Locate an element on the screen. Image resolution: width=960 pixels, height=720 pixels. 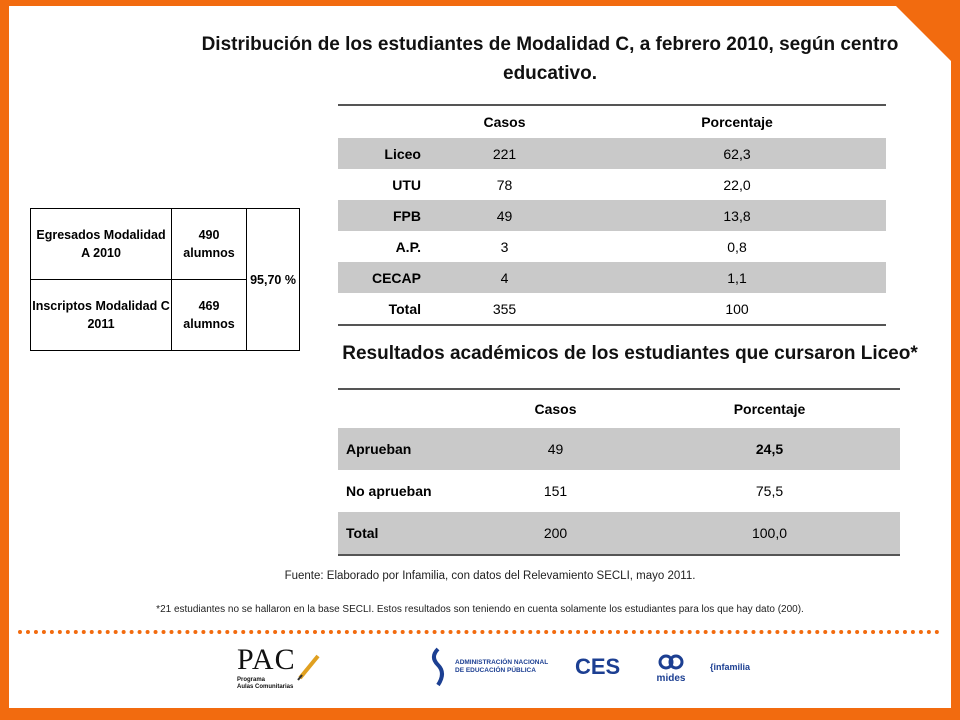
mides-logo: mides is located at coordinates (671, 667).